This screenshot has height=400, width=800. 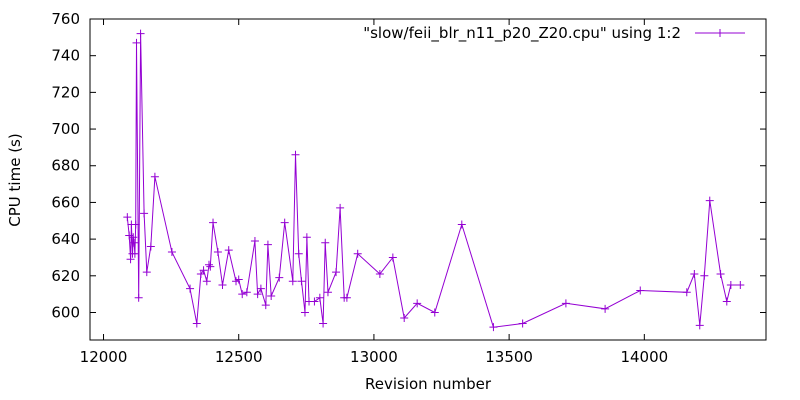 What do you see at coordinates (509, 357) in the screenshot?
I see `x-tick-label: 13500` at bounding box center [509, 357].